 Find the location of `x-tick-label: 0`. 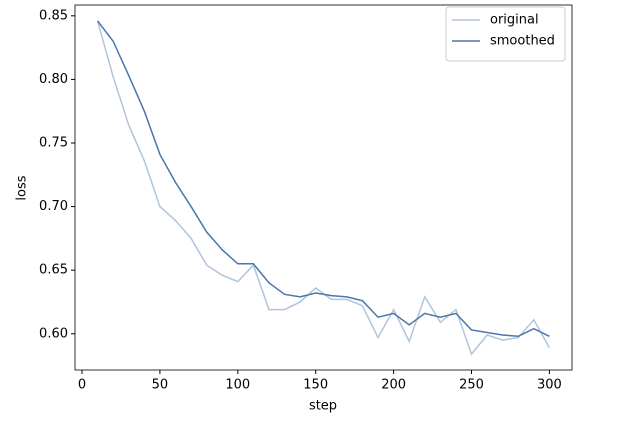

x-tick-label: 0 is located at coordinates (82, 385).